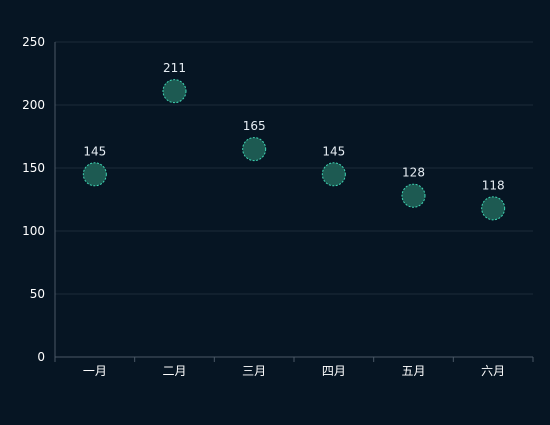 The height and width of the screenshot is (425, 550). I want to click on y-tick-label: 100, so click(33, 231).